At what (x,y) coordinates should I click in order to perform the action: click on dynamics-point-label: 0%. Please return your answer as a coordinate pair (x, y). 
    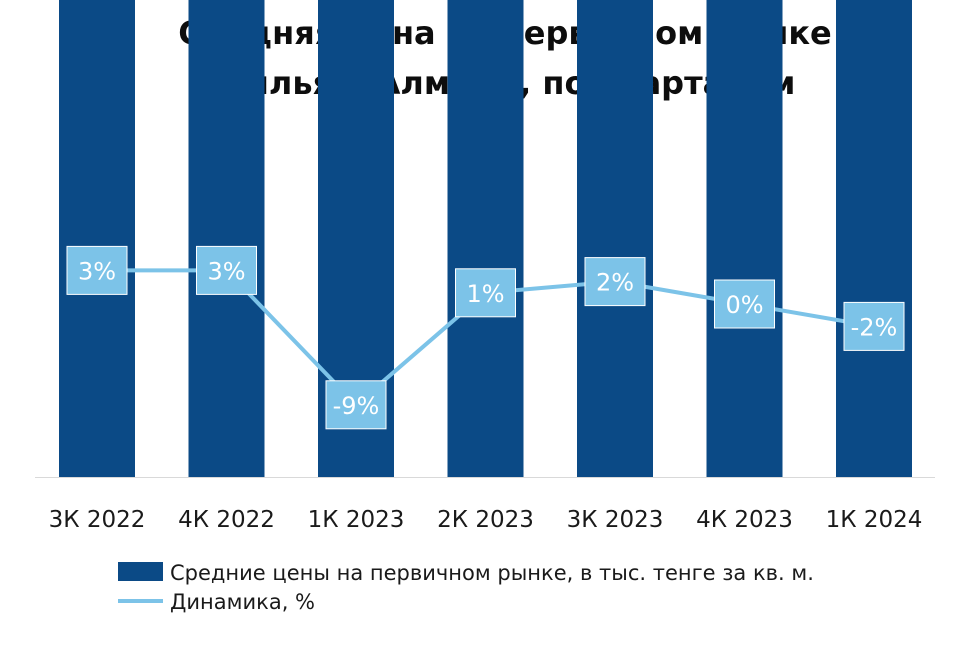
    Looking at the image, I should click on (744, 305).